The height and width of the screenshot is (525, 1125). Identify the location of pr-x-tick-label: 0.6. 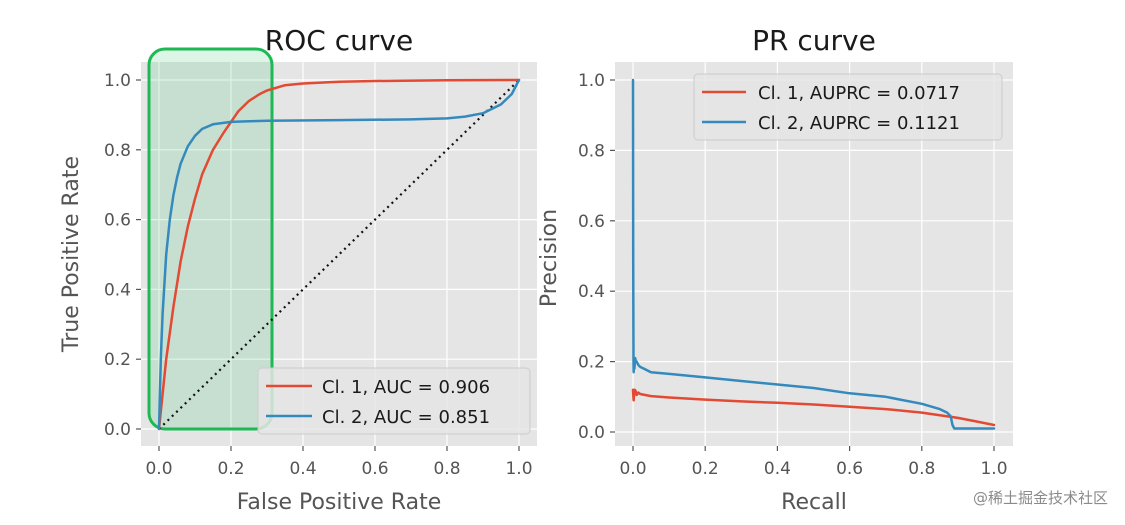
(849, 469).